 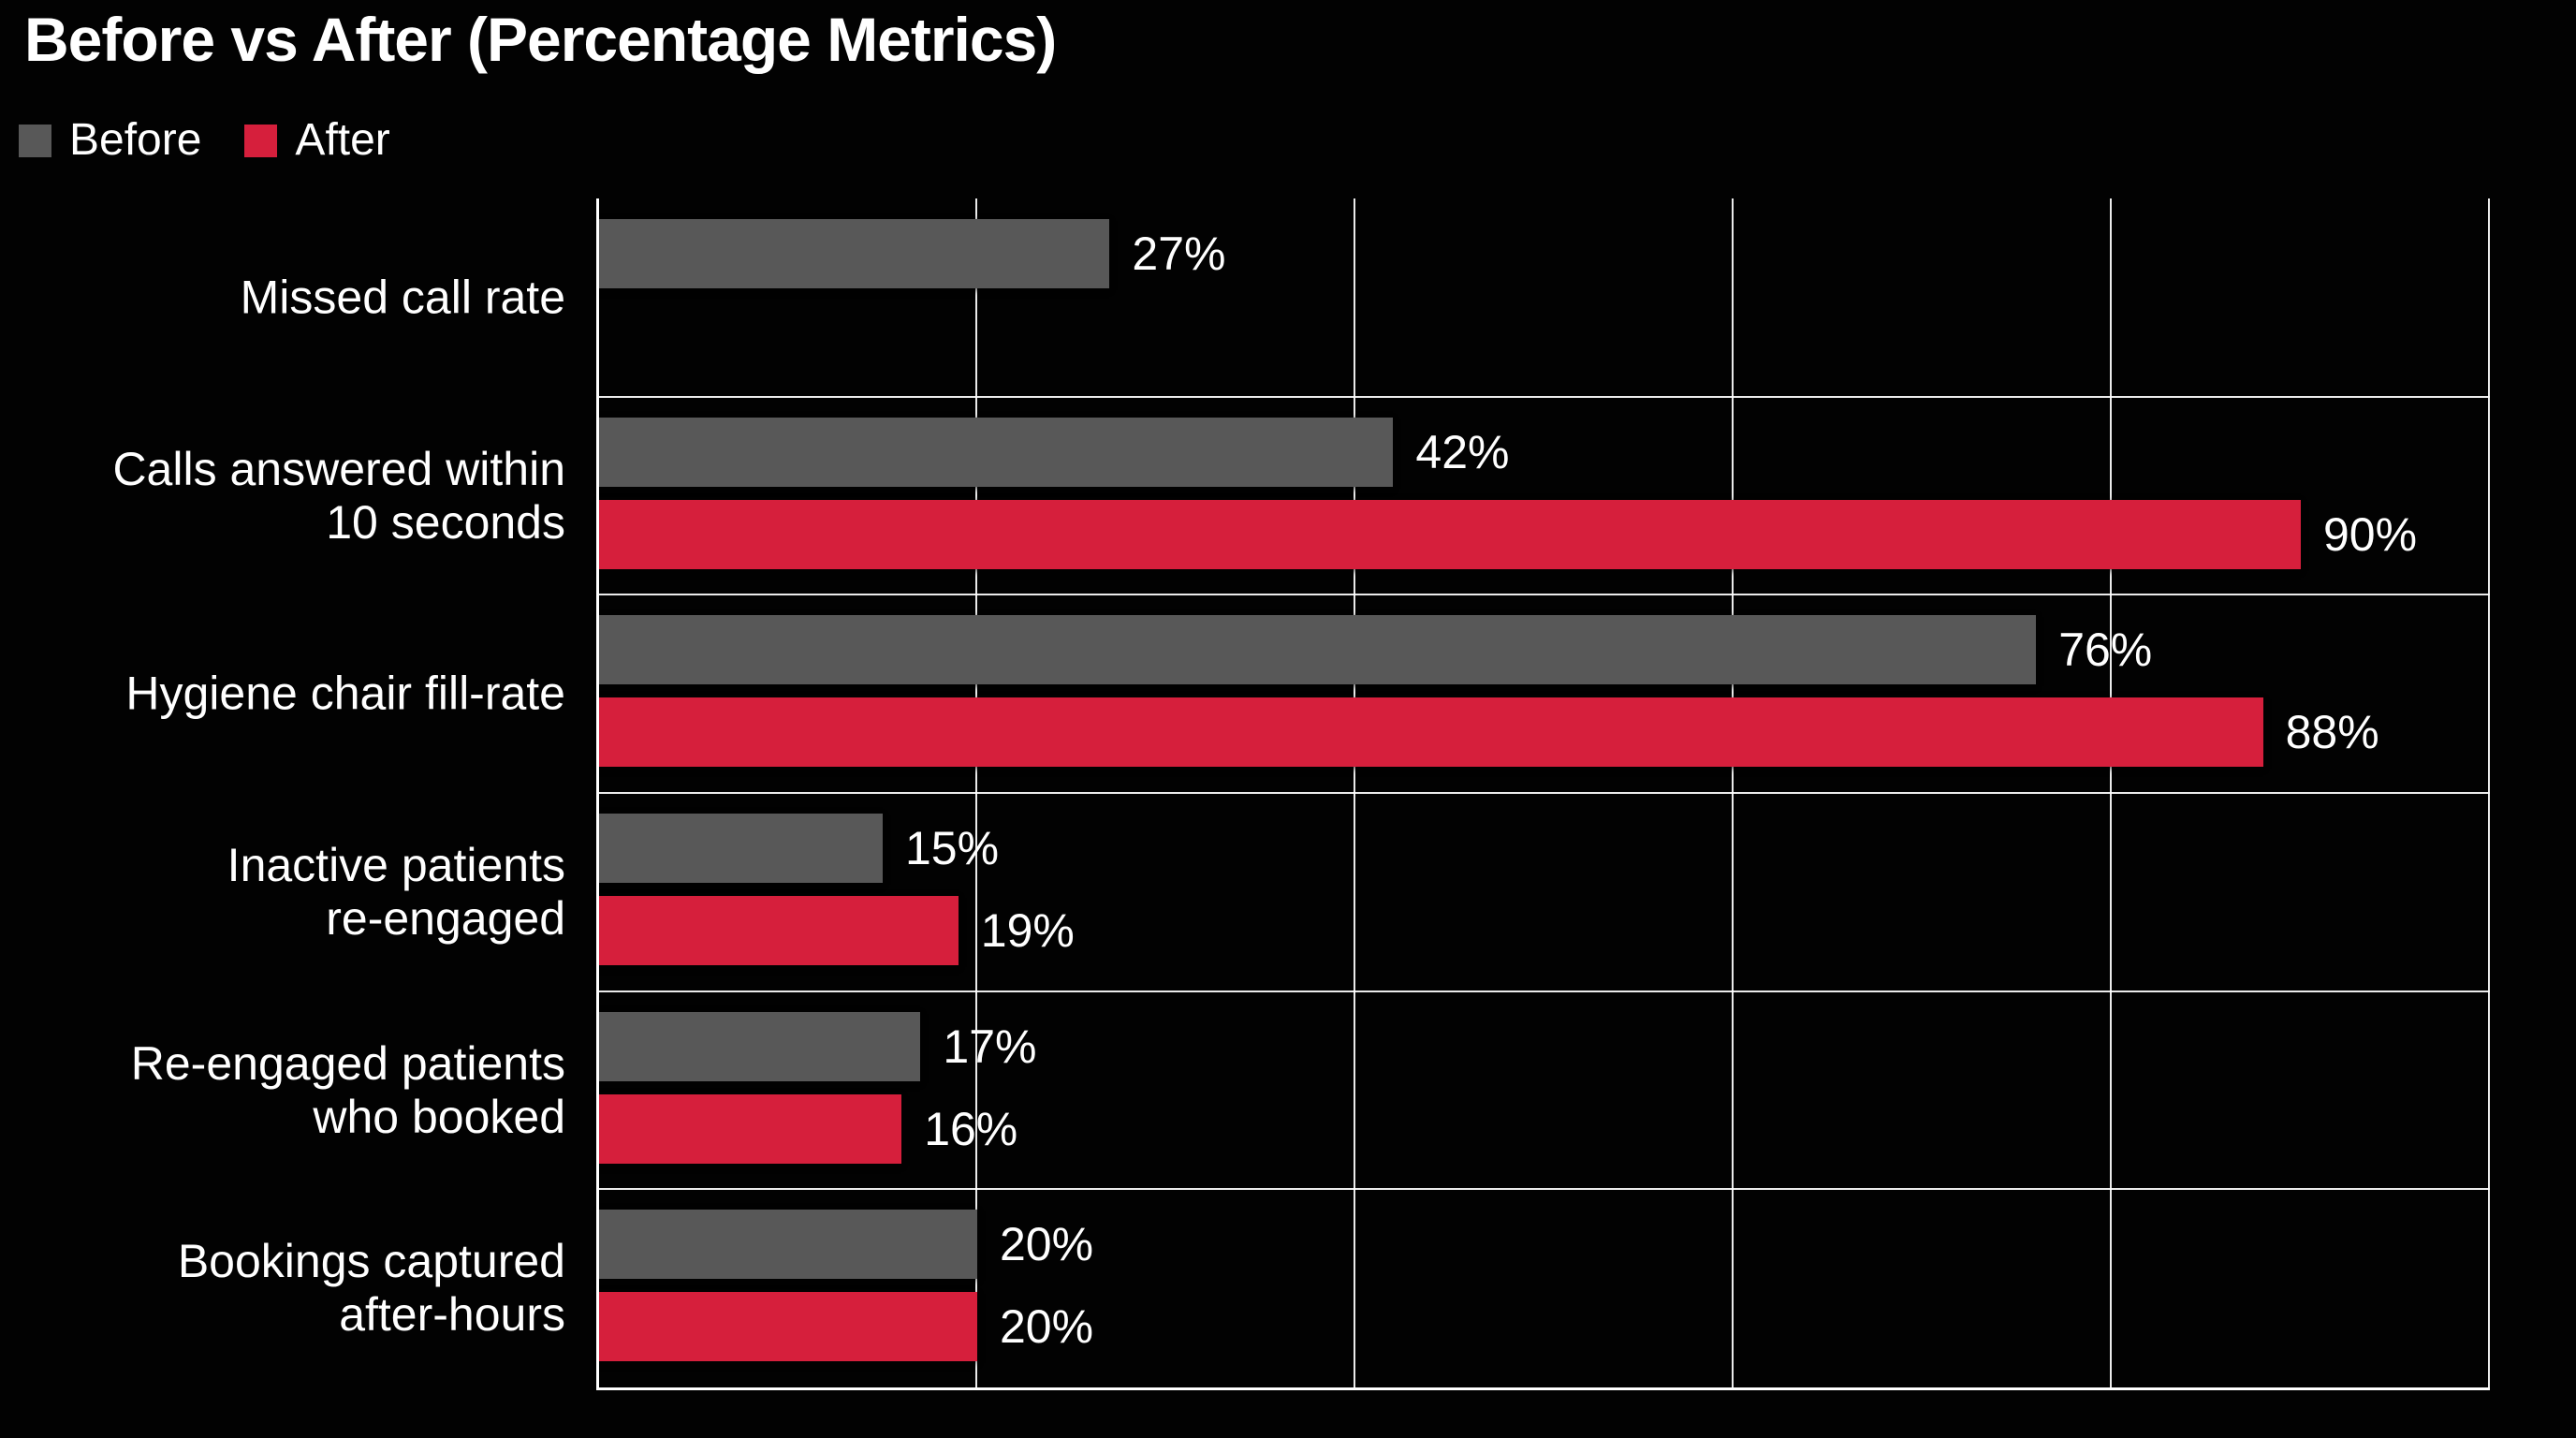 What do you see at coordinates (396, 891) in the screenshot?
I see `category-label: Inactive patients re-engaged` at bounding box center [396, 891].